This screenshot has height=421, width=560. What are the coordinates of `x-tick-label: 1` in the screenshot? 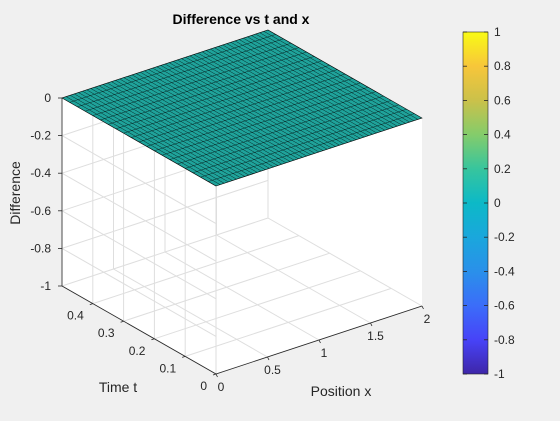 It's located at (324, 353).